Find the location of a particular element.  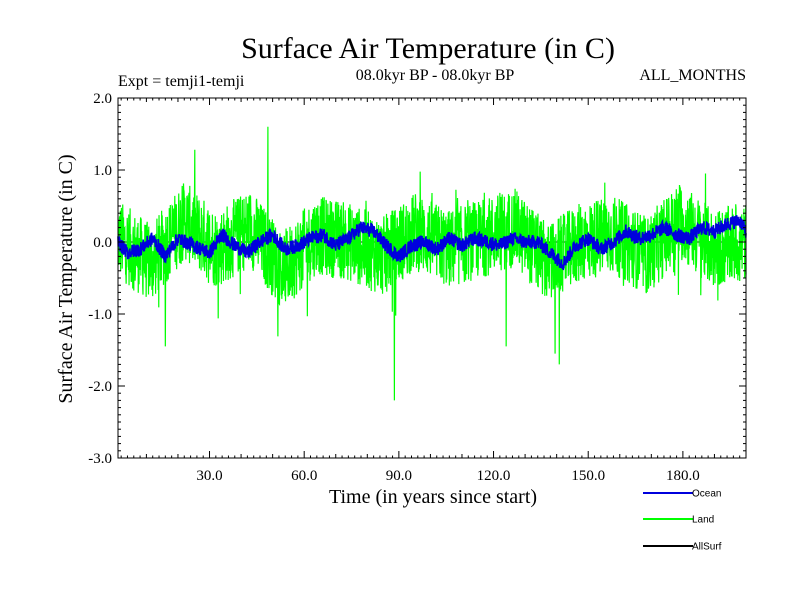

x-tick-label: 60.0 is located at coordinates (304, 476).